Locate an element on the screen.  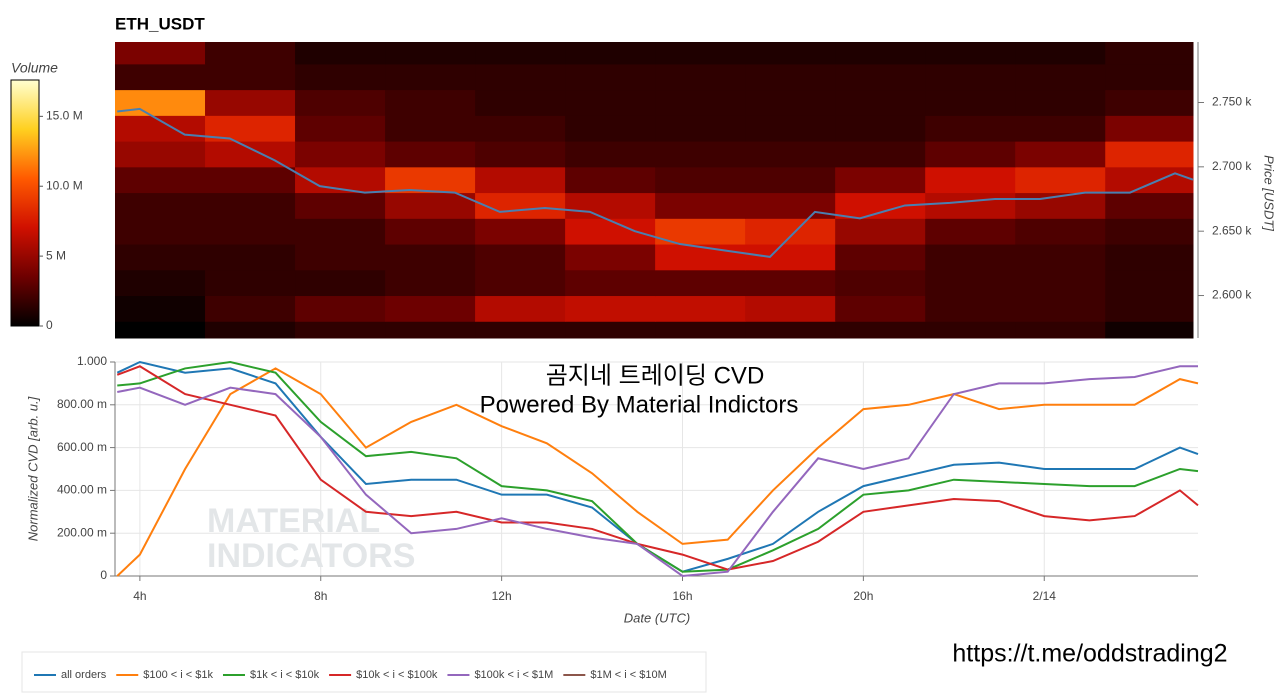
colorbar-tick-label: 5 M is located at coordinates (56, 255).